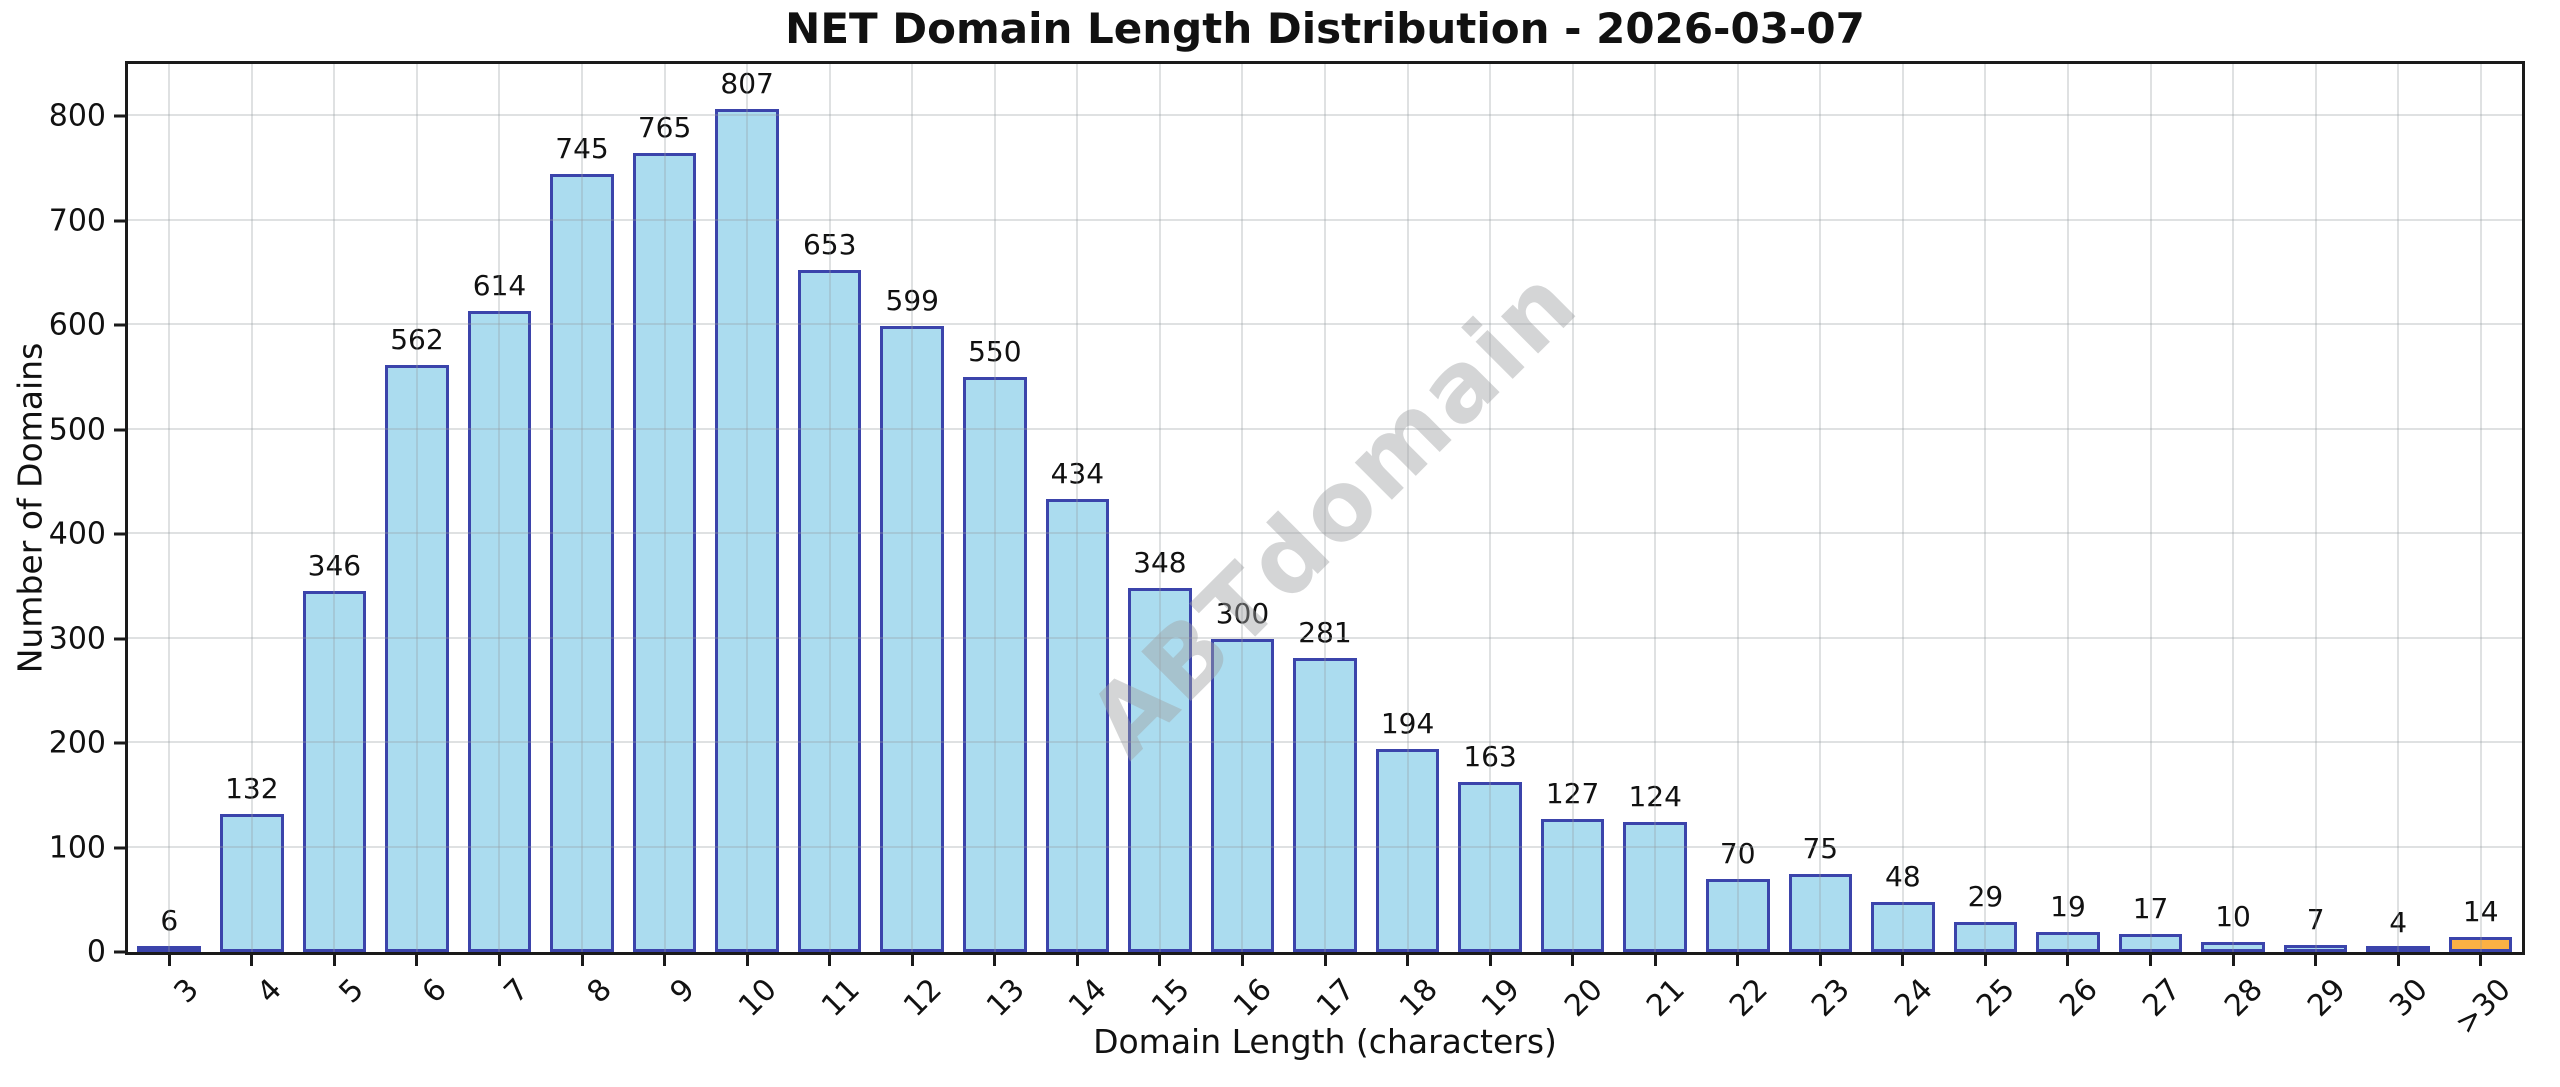  I want to click on x-tick-label: 5, so click(352, 991).